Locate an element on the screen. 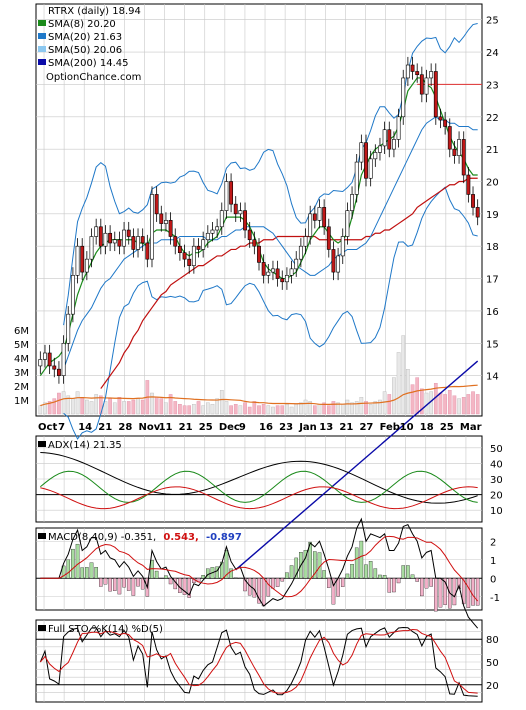  macd-histogram-value: -0.897 is located at coordinates (224, 537).